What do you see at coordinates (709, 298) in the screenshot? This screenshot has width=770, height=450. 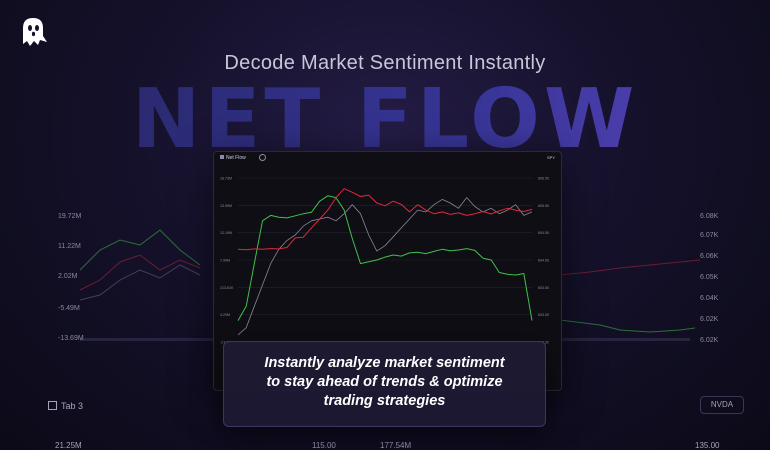 I see `bg-axis-label: 6.04K` at bounding box center [709, 298].